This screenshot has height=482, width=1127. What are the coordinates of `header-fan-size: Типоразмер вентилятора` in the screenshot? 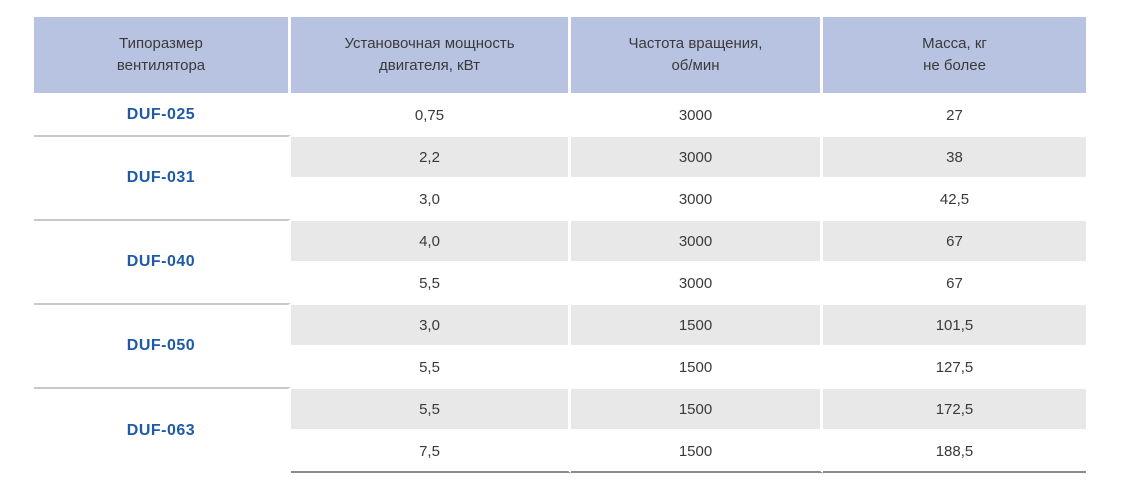 It's located at (162, 55).